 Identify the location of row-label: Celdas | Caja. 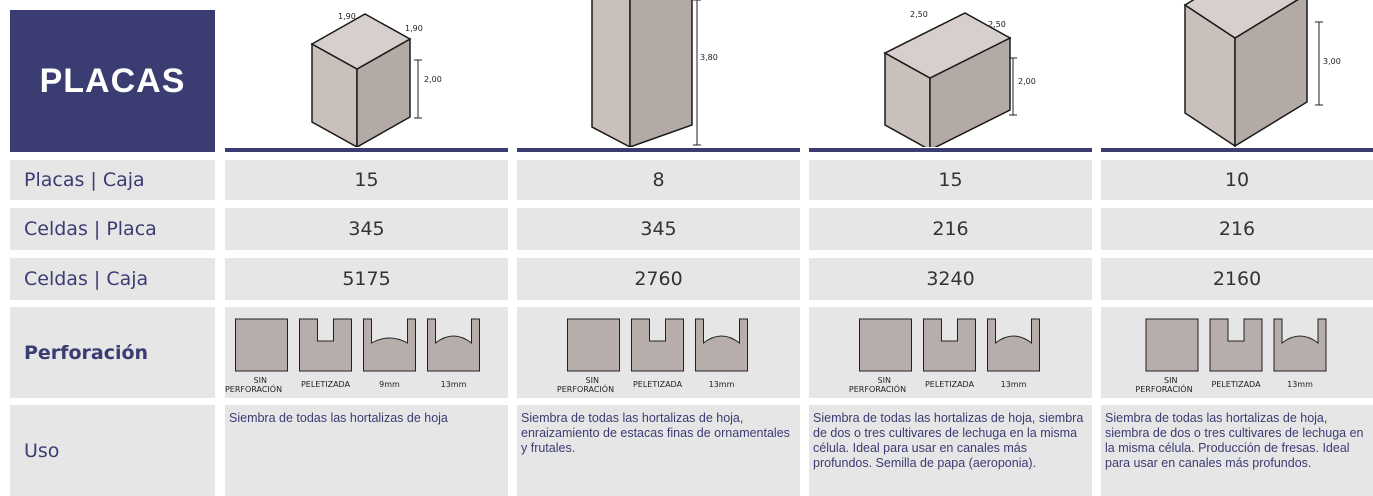
(112, 279).